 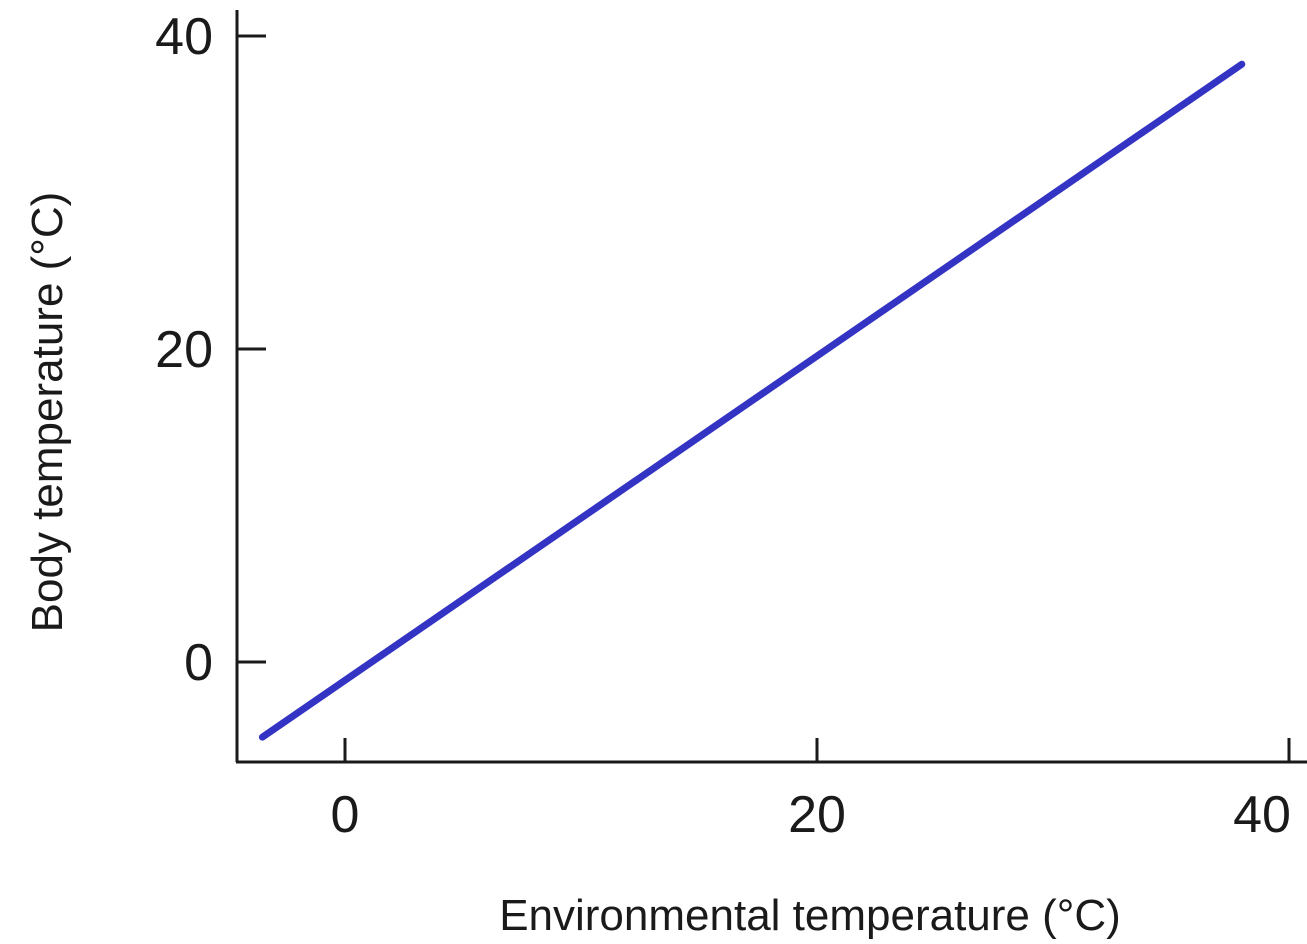 What do you see at coordinates (47, 412) in the screenshot?
I see `y-axis-title: Body temperature (°C)` at bounding box center [47, 412].